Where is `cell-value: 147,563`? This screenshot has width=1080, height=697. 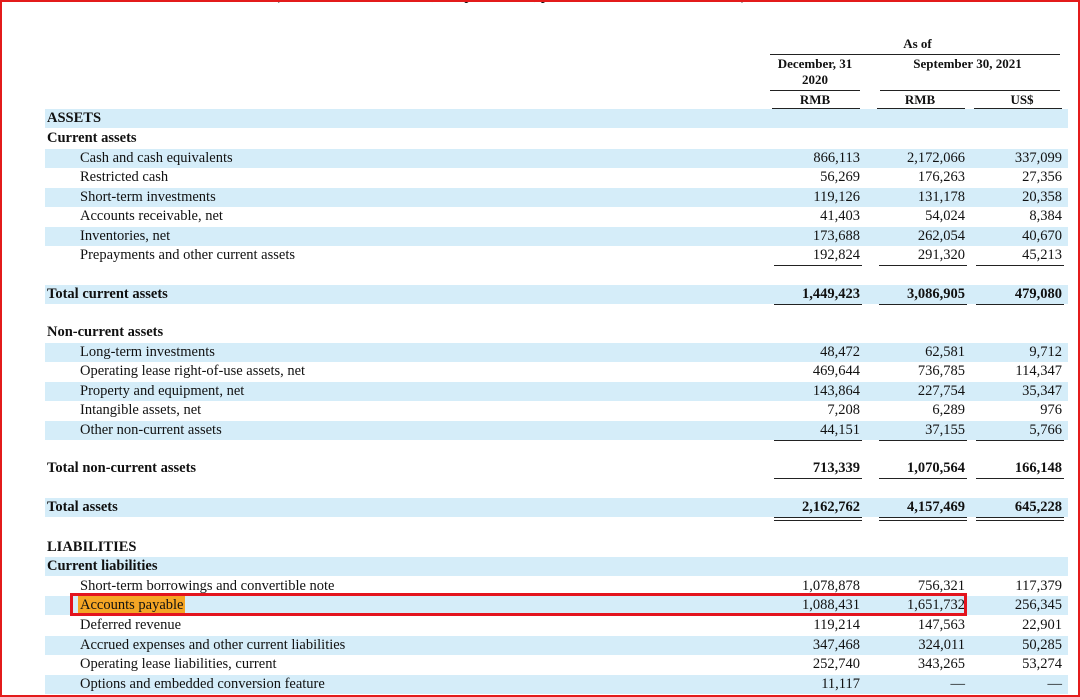 cell-value: 147,563 is located at coordinates (941, 624).